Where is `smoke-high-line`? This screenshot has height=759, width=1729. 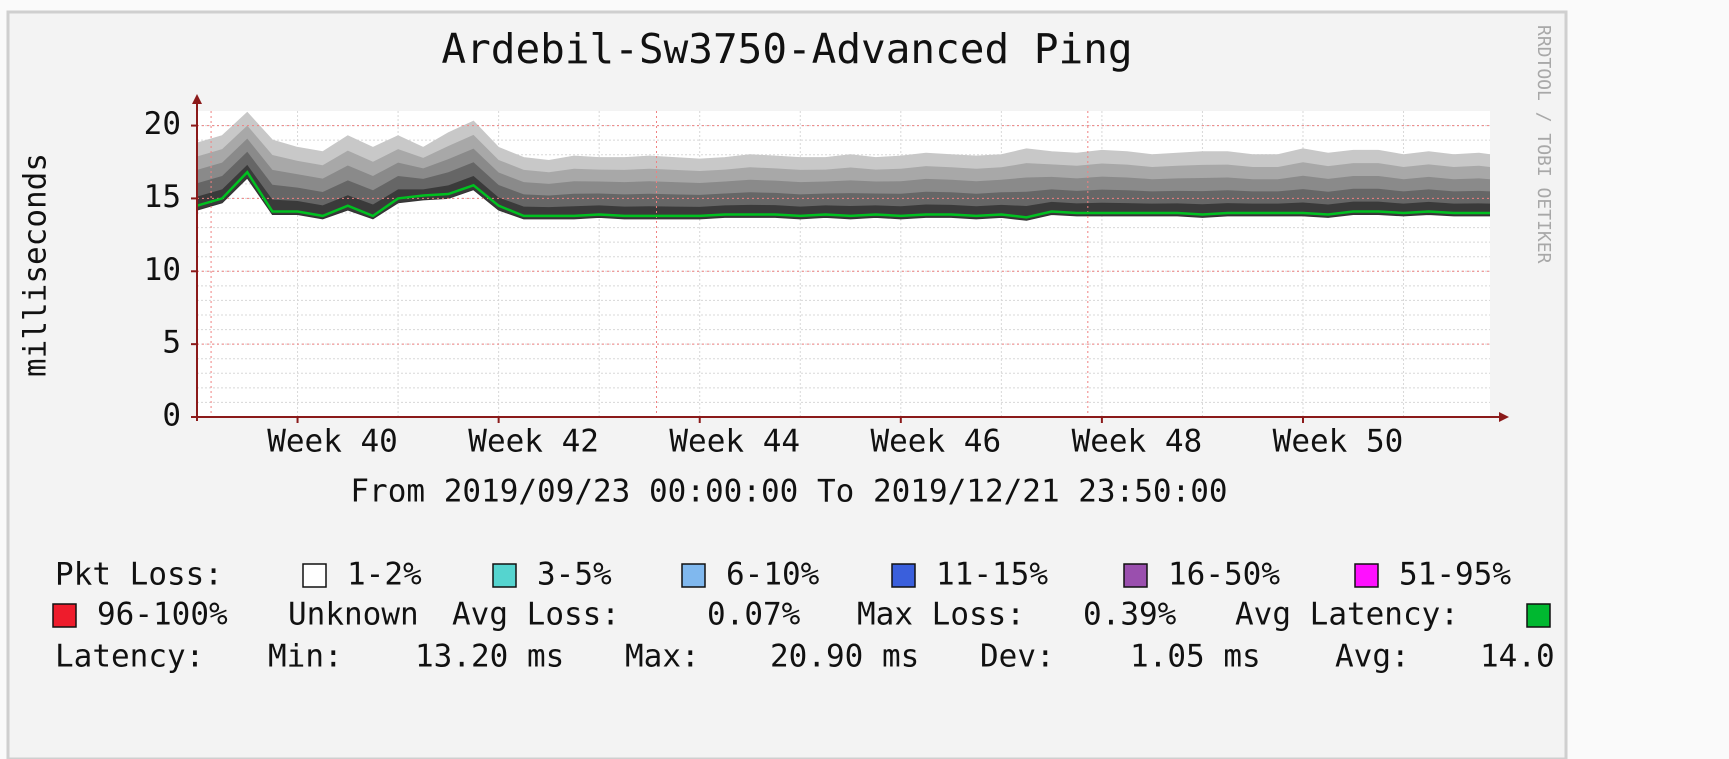 smoke-high-line is located at coordinates (843, 136).